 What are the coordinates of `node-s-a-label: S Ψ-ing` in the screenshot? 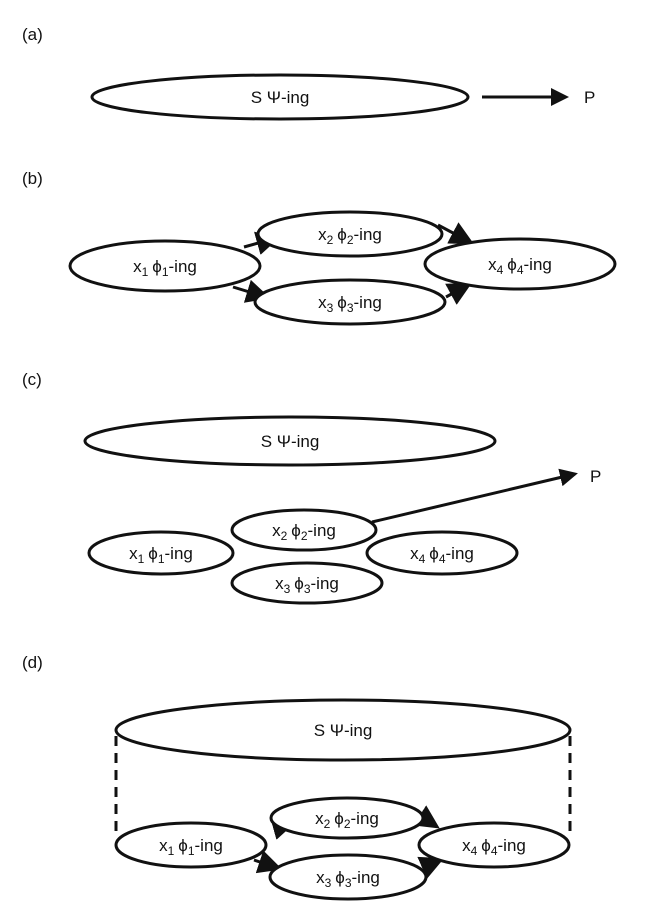 It's located at (280, 97).